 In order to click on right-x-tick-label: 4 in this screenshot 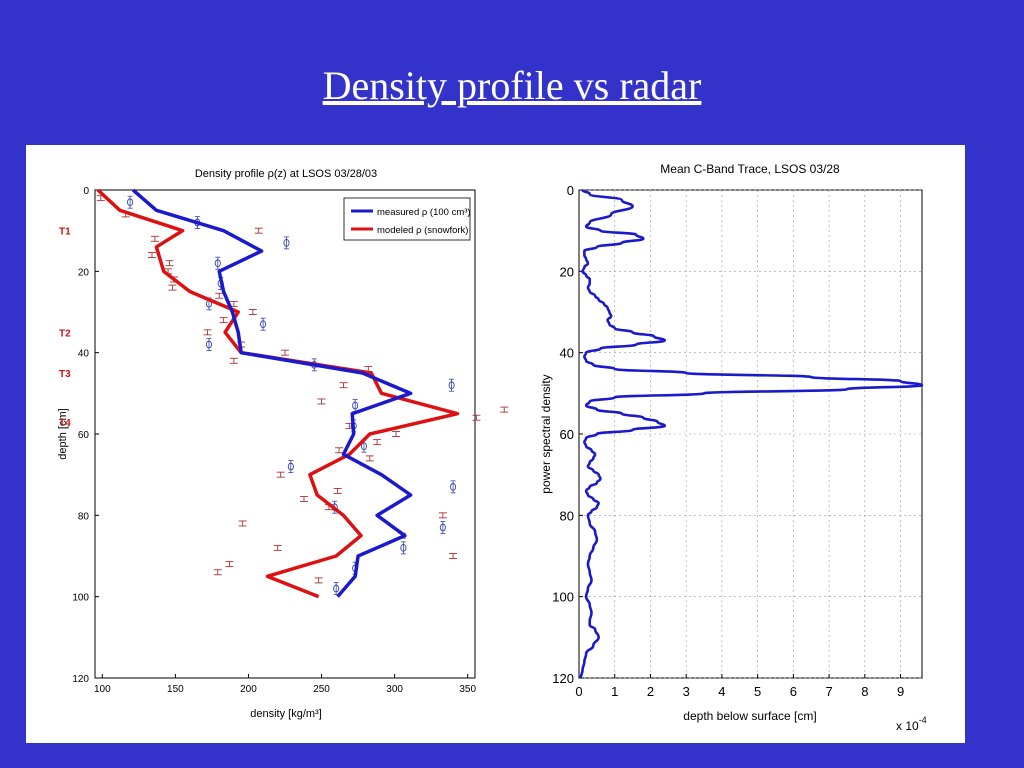, I will do `click(721, 691)`.